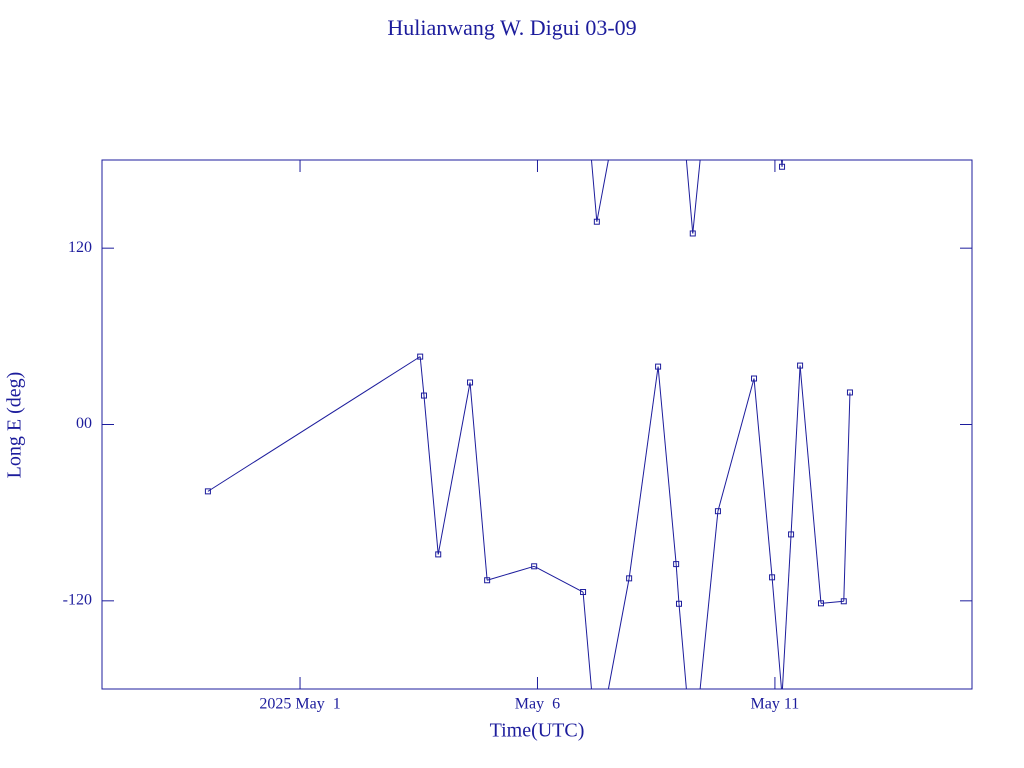  What do you see at coordinates (80, 247) in the screenshot?
I see `y-tick-label: 120` at bounding box center [80, 247].